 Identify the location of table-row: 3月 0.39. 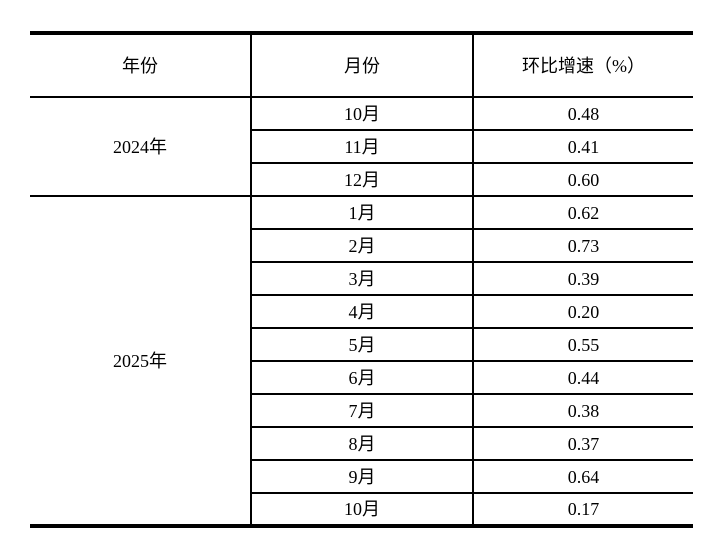
(361, 279).